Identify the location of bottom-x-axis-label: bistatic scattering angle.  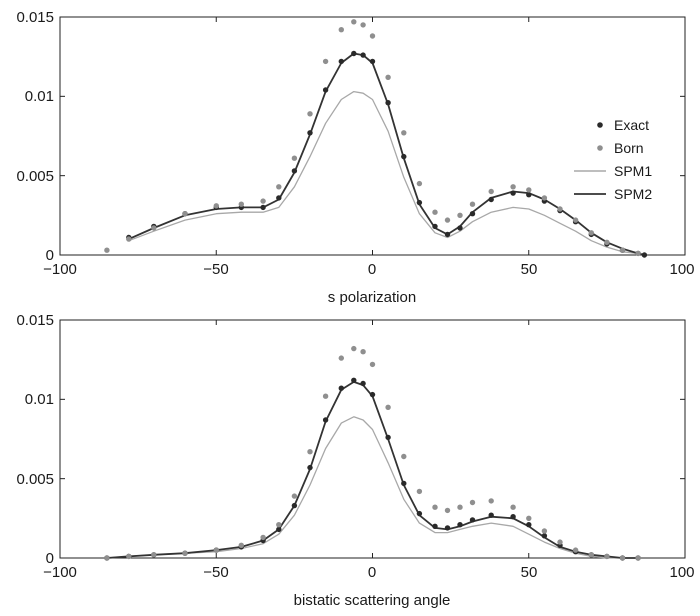
(372, 600).